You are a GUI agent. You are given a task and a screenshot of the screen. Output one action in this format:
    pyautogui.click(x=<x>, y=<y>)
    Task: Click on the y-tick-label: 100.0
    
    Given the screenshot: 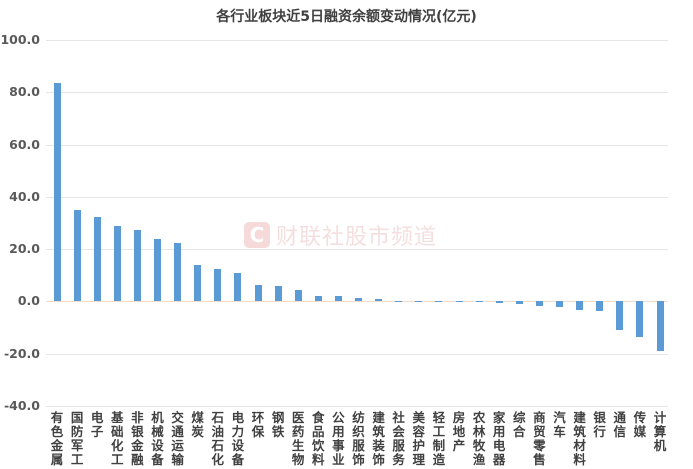 What is the action you would take?
    pyautogui.click(x=20, y=39)
    